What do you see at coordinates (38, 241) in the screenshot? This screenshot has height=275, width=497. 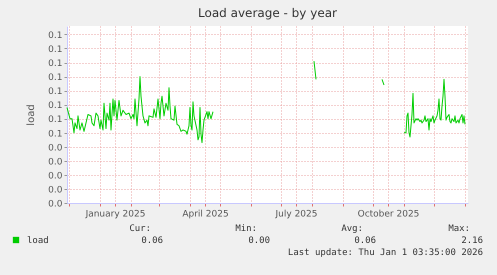 I see `legend-label: load` at bounding box center [38, 241].